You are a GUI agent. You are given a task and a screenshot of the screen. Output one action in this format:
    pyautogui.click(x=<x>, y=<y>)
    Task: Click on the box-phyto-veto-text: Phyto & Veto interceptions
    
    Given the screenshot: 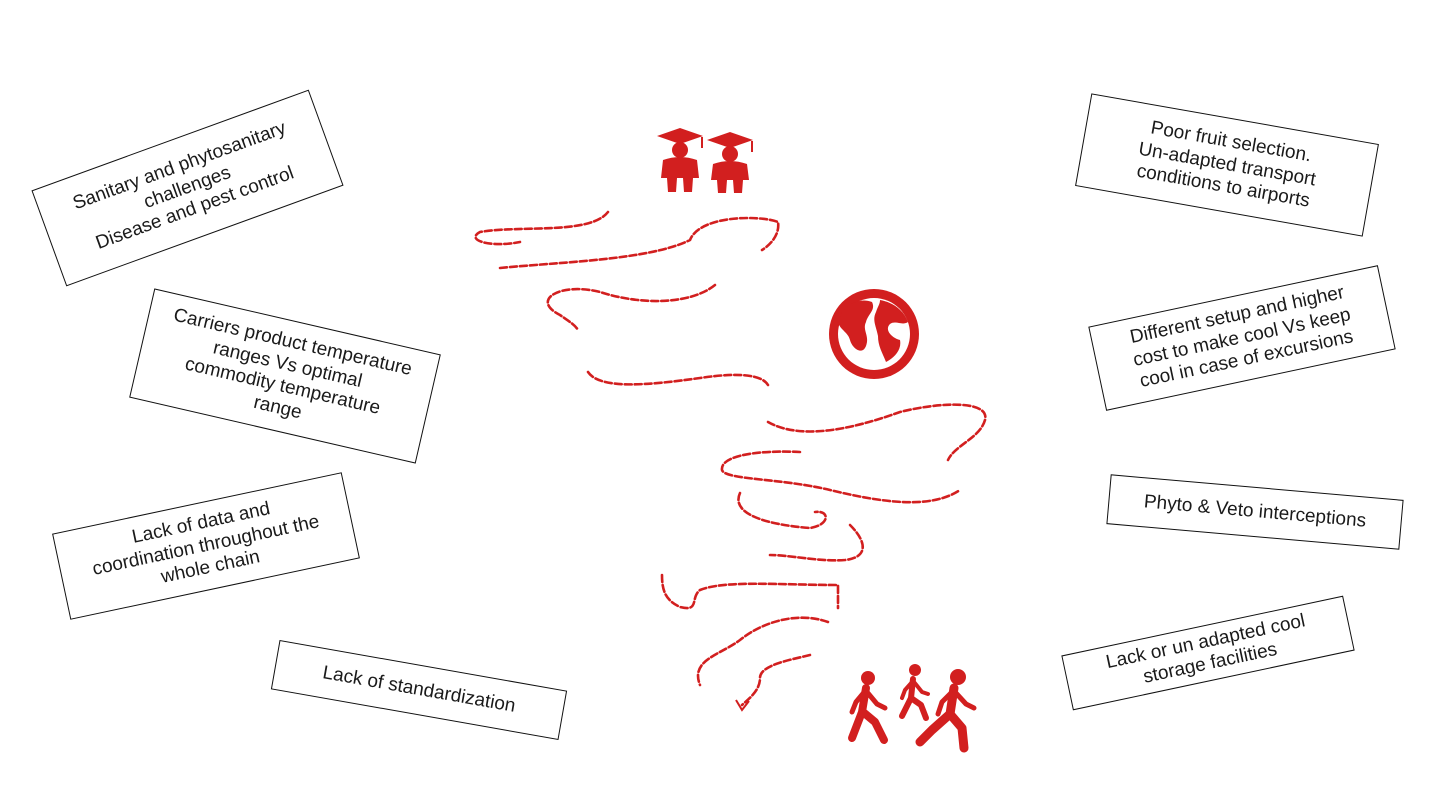 What is the action you would take?
    pyautogui.click(x=1255, y=511)
    